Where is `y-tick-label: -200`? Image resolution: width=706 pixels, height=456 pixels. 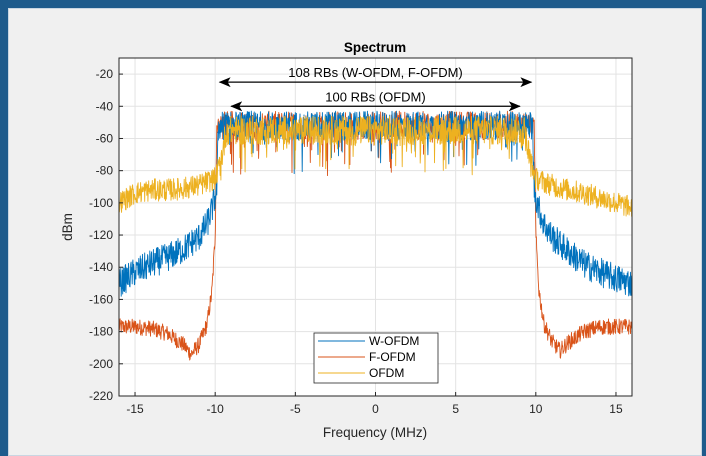 y-tick-label: -200 is located at coordinates (101, 364).